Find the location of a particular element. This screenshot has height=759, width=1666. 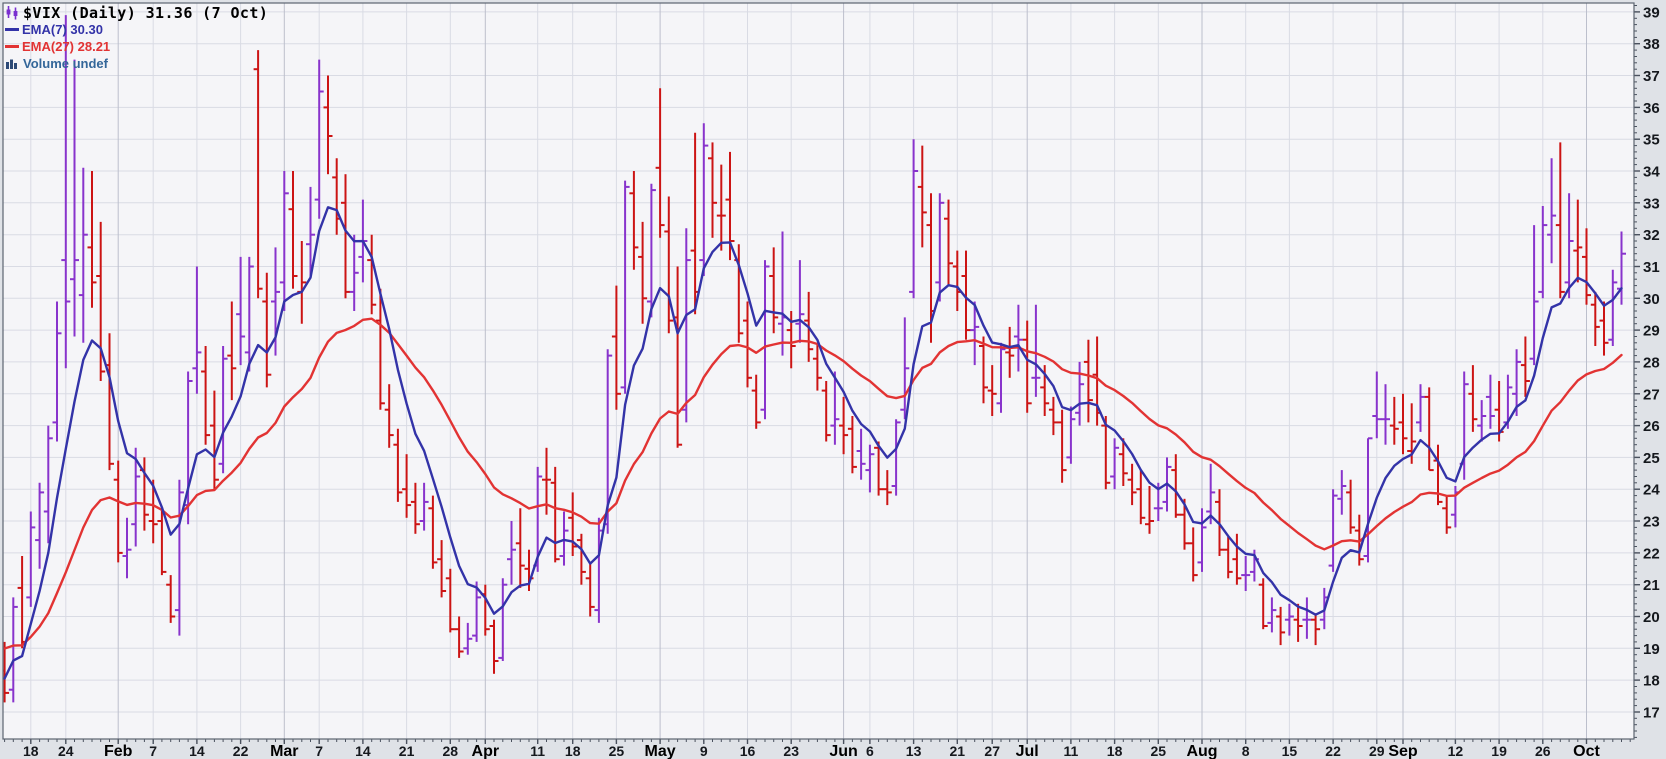

x-axis-week-label: 7 is located at coordinates (319, 751).